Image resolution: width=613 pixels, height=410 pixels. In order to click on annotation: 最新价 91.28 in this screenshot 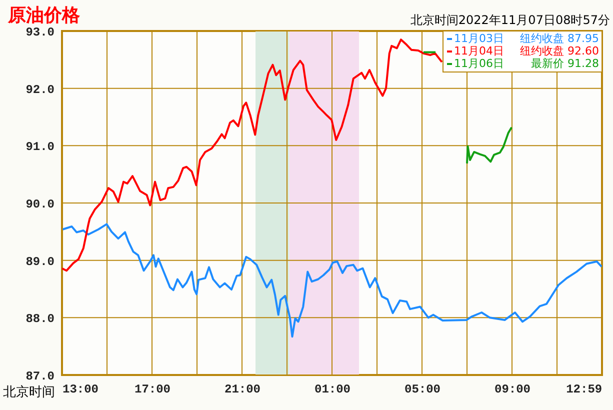, I will do `click(565, 63)`.